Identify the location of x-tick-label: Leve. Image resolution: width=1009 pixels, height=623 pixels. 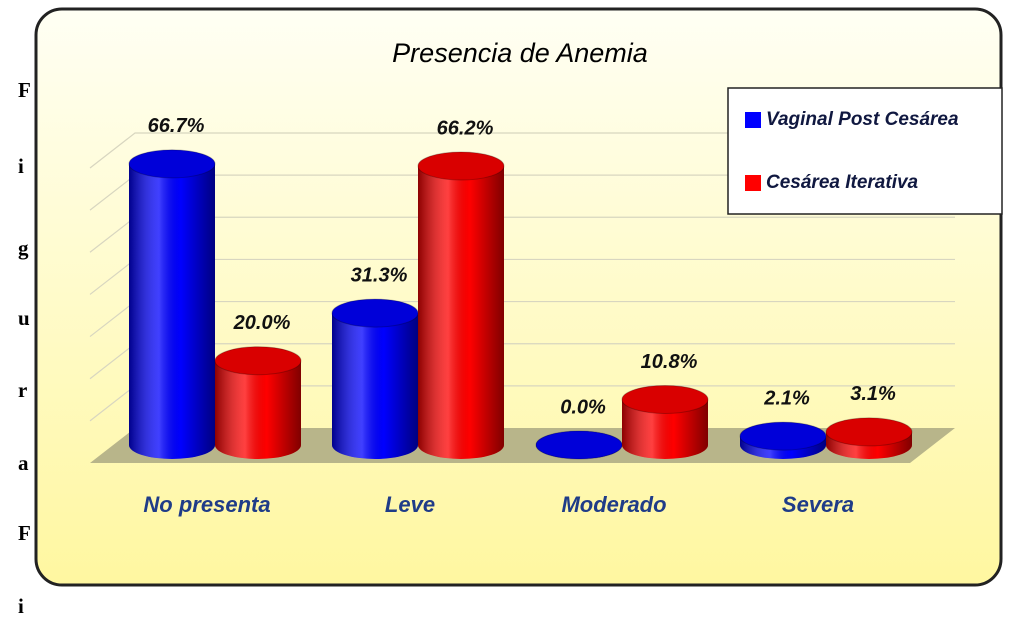
(410, 504).